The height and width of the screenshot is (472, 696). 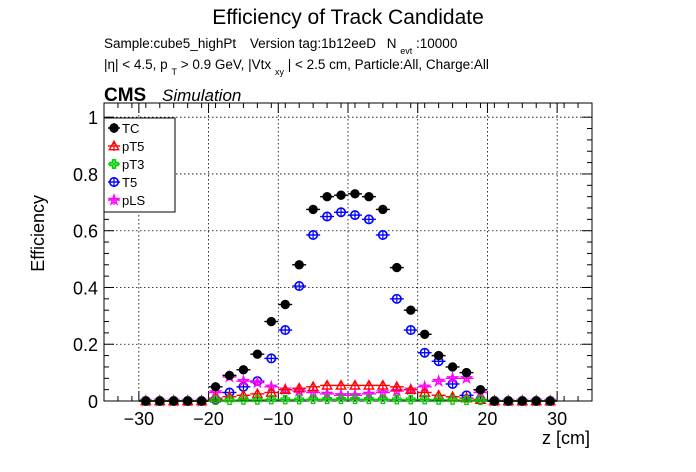 I want to click on subtitle-nevt-label: N, so click(x=392, y=43).